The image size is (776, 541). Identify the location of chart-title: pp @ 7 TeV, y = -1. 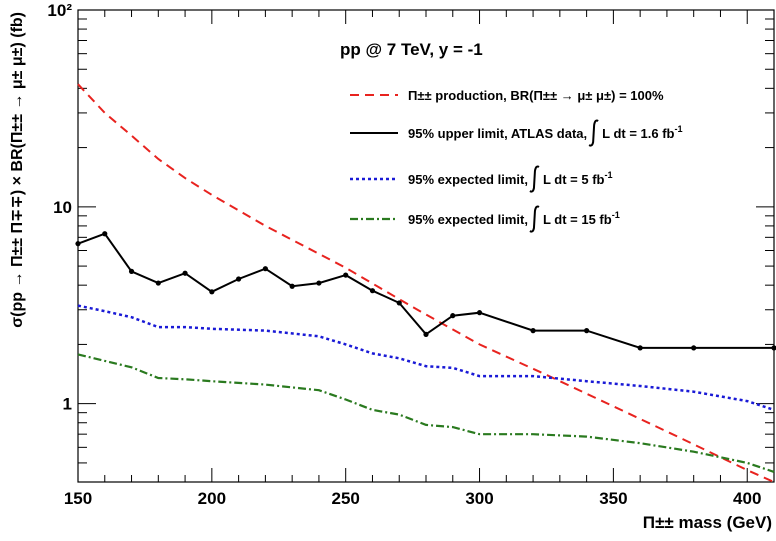
(411, 49).